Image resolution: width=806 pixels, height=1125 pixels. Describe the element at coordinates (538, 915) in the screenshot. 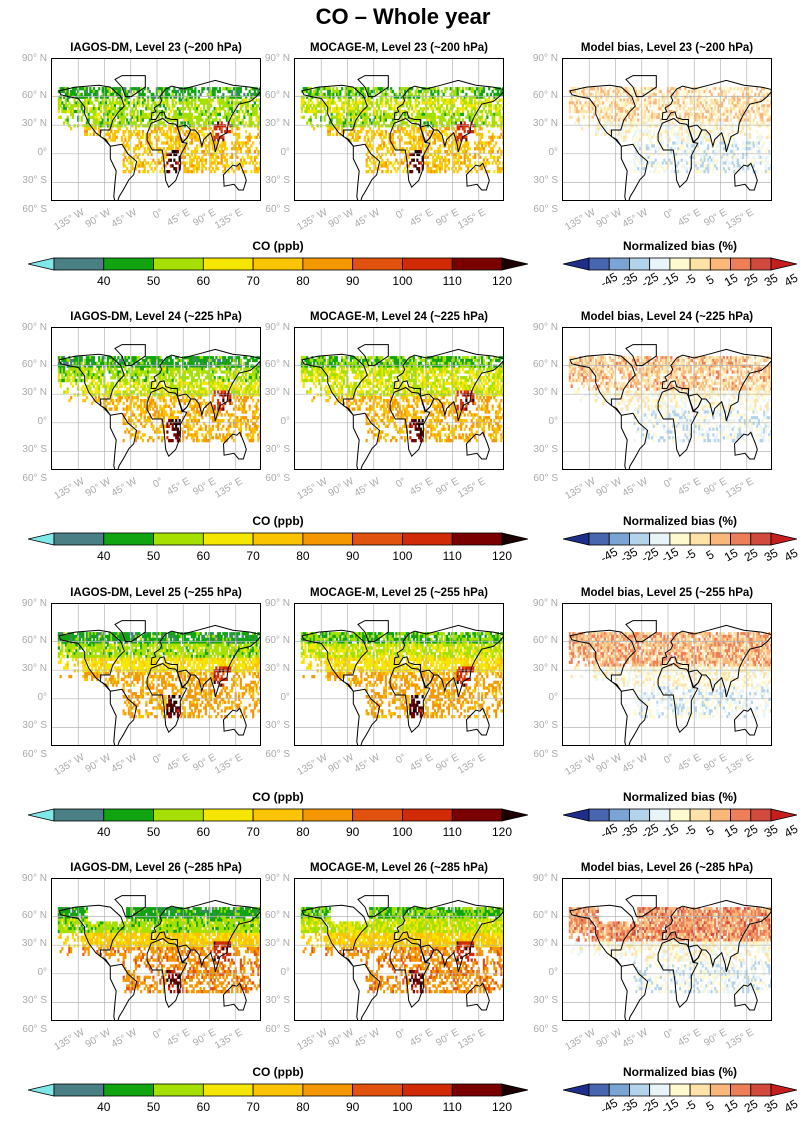

I see `latitude-label: 60° N` at that location.